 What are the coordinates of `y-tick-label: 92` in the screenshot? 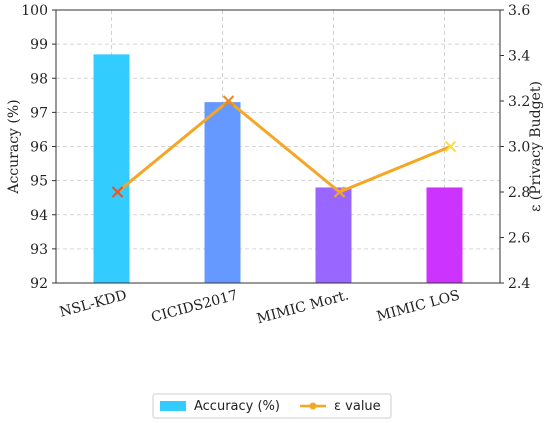 It's located at (39, 284).